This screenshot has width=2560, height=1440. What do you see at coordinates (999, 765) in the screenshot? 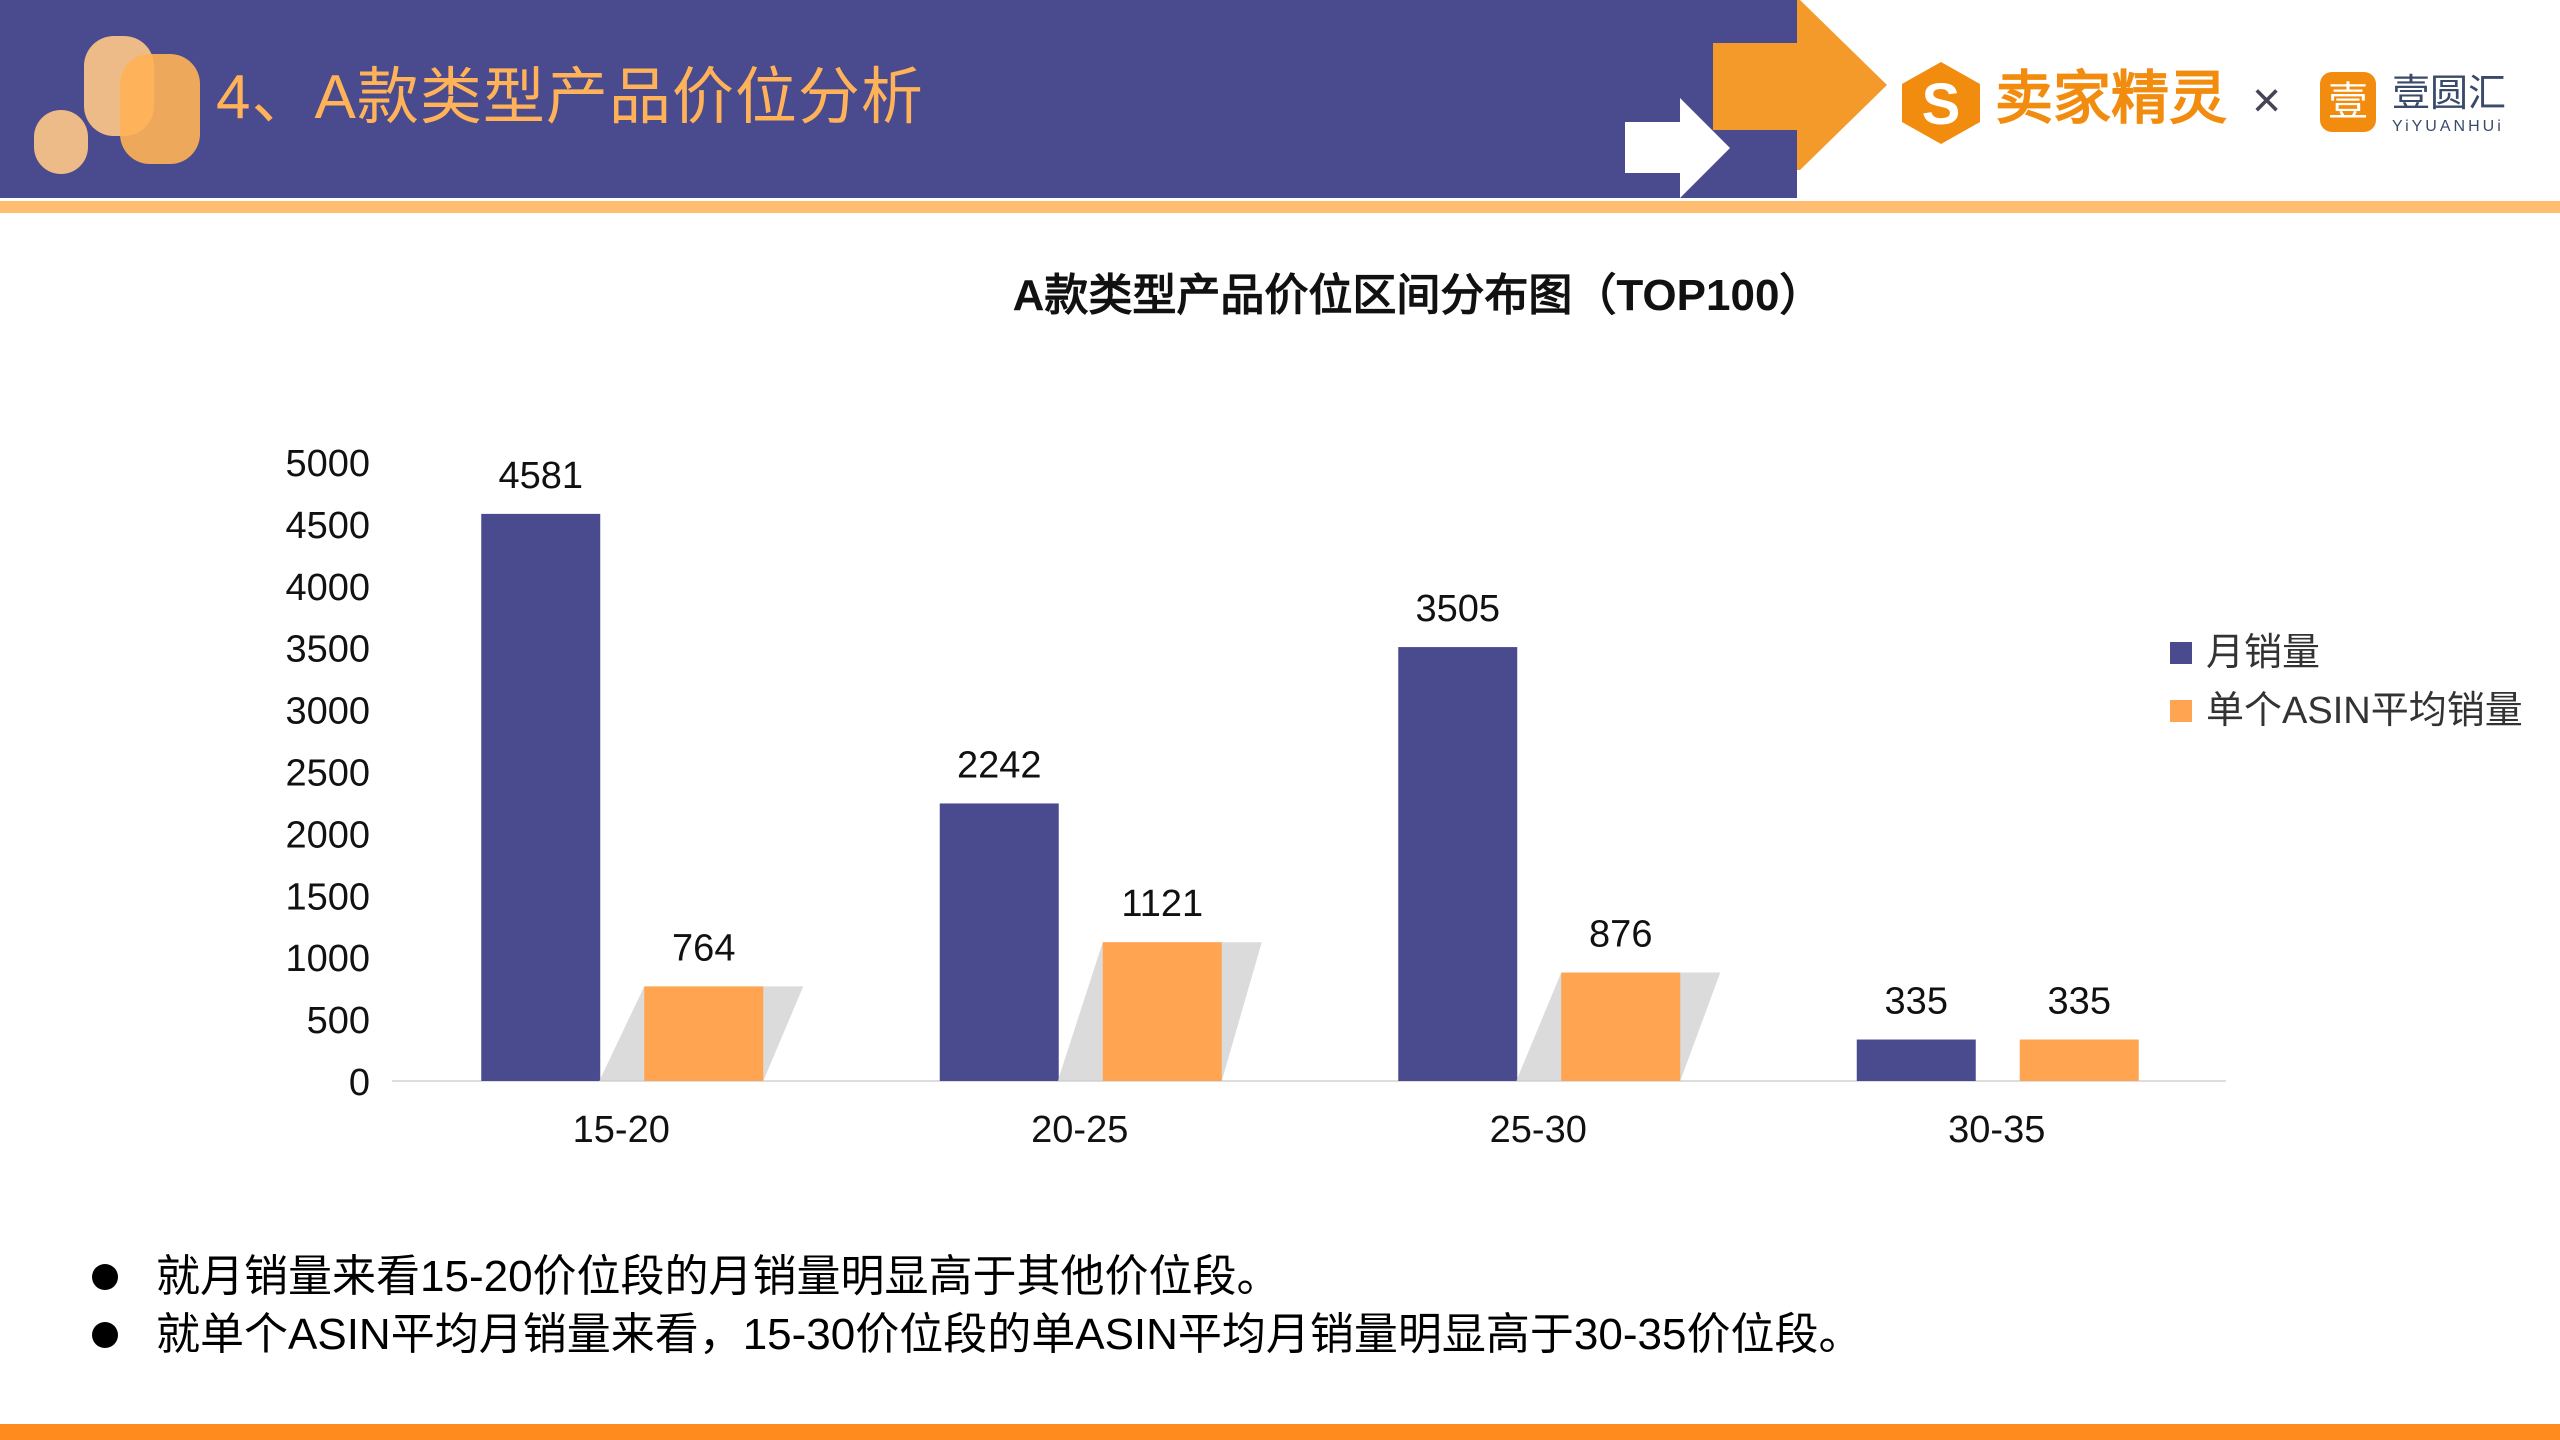
I see `data-label: 2242` at bounding box center [999, 765].